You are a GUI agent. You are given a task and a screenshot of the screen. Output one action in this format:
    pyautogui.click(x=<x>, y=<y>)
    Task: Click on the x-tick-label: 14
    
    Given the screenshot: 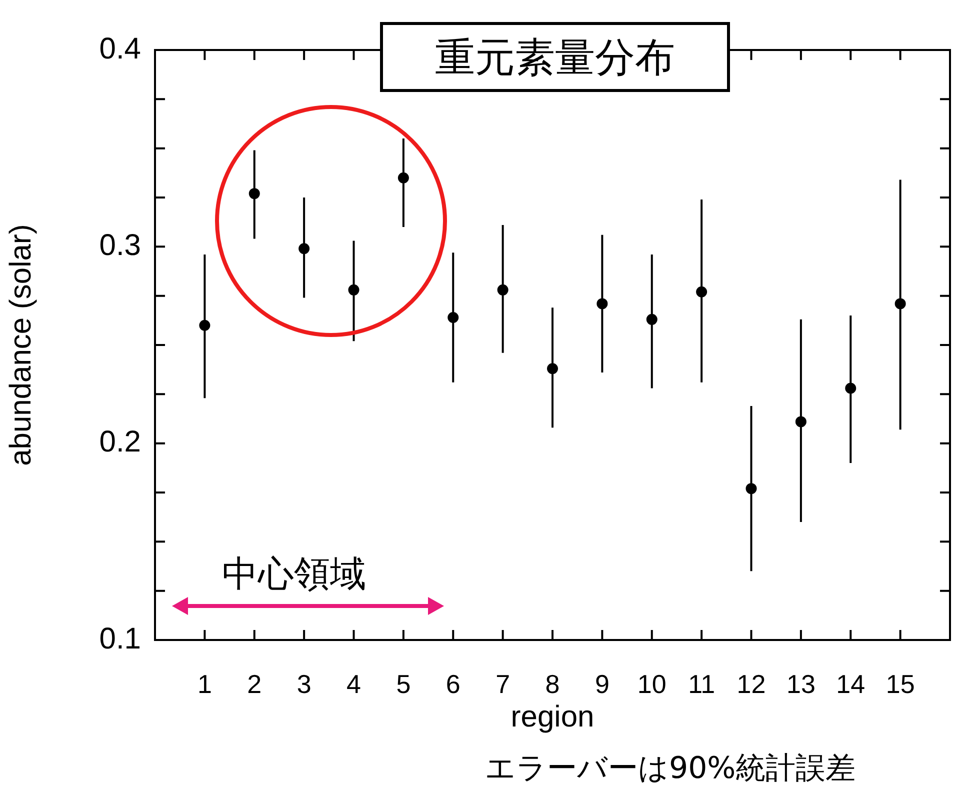 What is the action you would take?
    pyautogui.click(x=851, y=683)
    